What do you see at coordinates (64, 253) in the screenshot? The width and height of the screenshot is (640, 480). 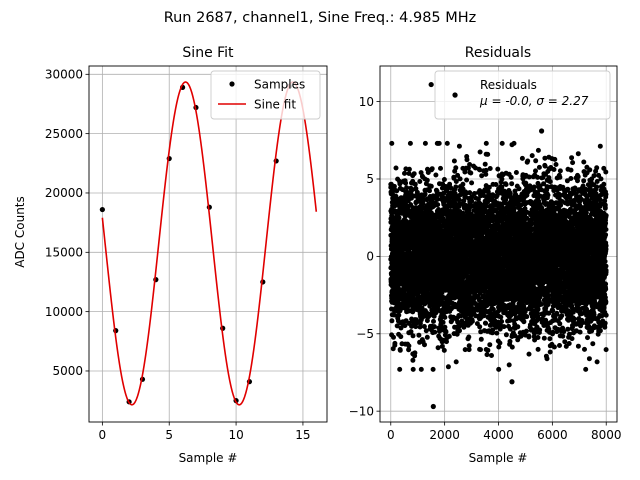 I see `y-tick-label: 15000` at bounding box center [64, 253].